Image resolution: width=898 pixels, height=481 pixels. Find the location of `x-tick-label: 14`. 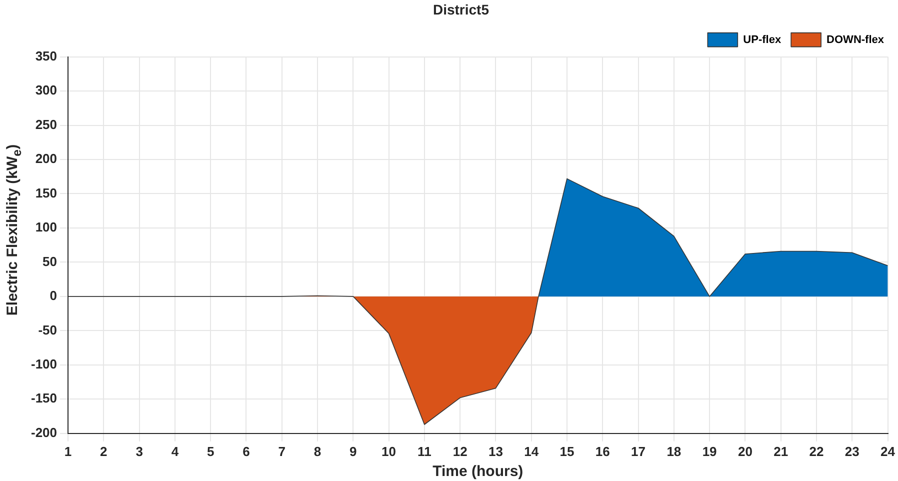

x-tick-label: 14 is located at coordinates (532, 451).